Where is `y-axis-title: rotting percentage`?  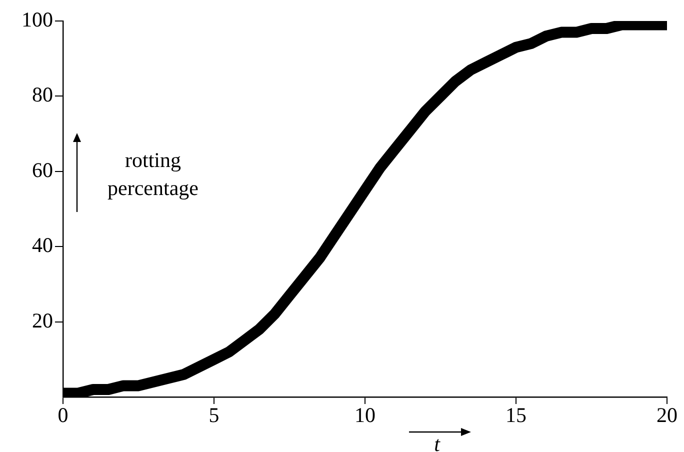 y-axis-title: rotting percentage is located at coordinates (153, 174).